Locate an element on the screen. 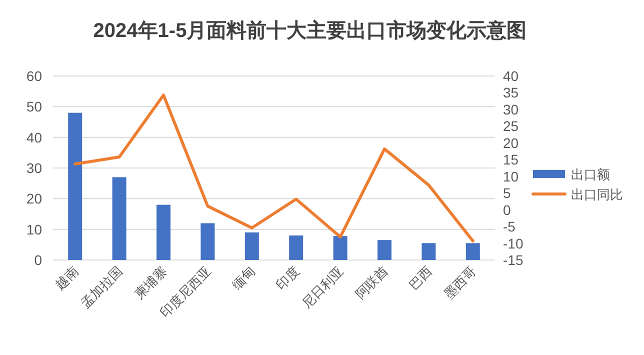 The height and width of the screenshot is (355, 644). y-tick-label: 60 is located at coordinates (34, 76).